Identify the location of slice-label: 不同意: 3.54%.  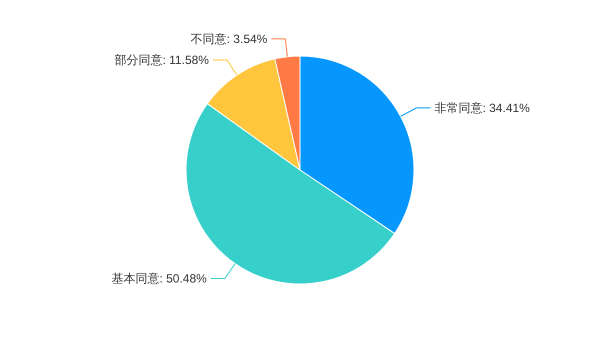
(229, 39).